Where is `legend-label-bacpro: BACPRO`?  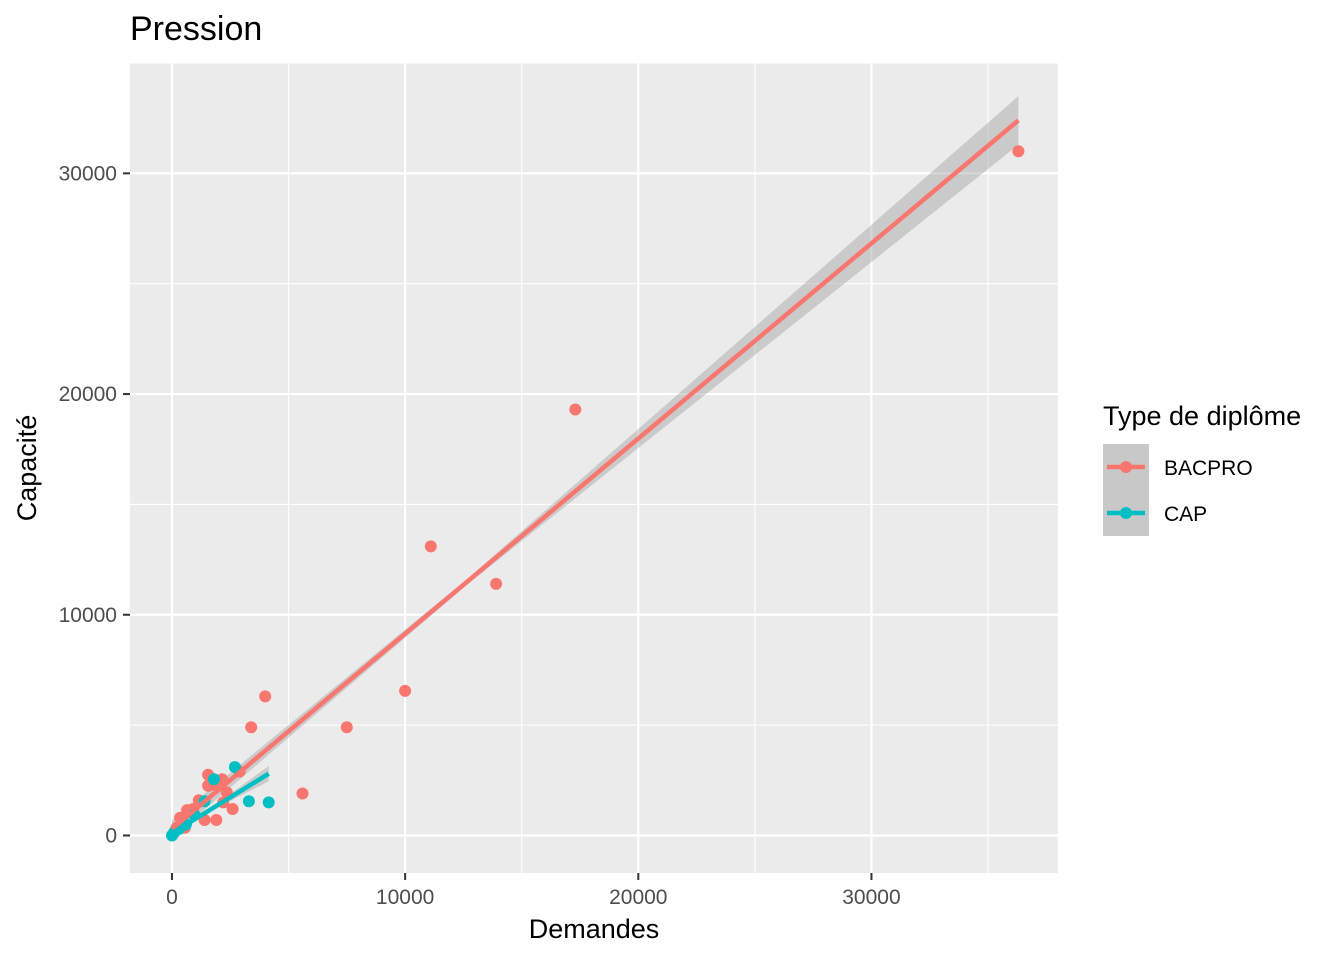
legend-label-bacpro: BACPRO is located at coordinates (1208, 468).